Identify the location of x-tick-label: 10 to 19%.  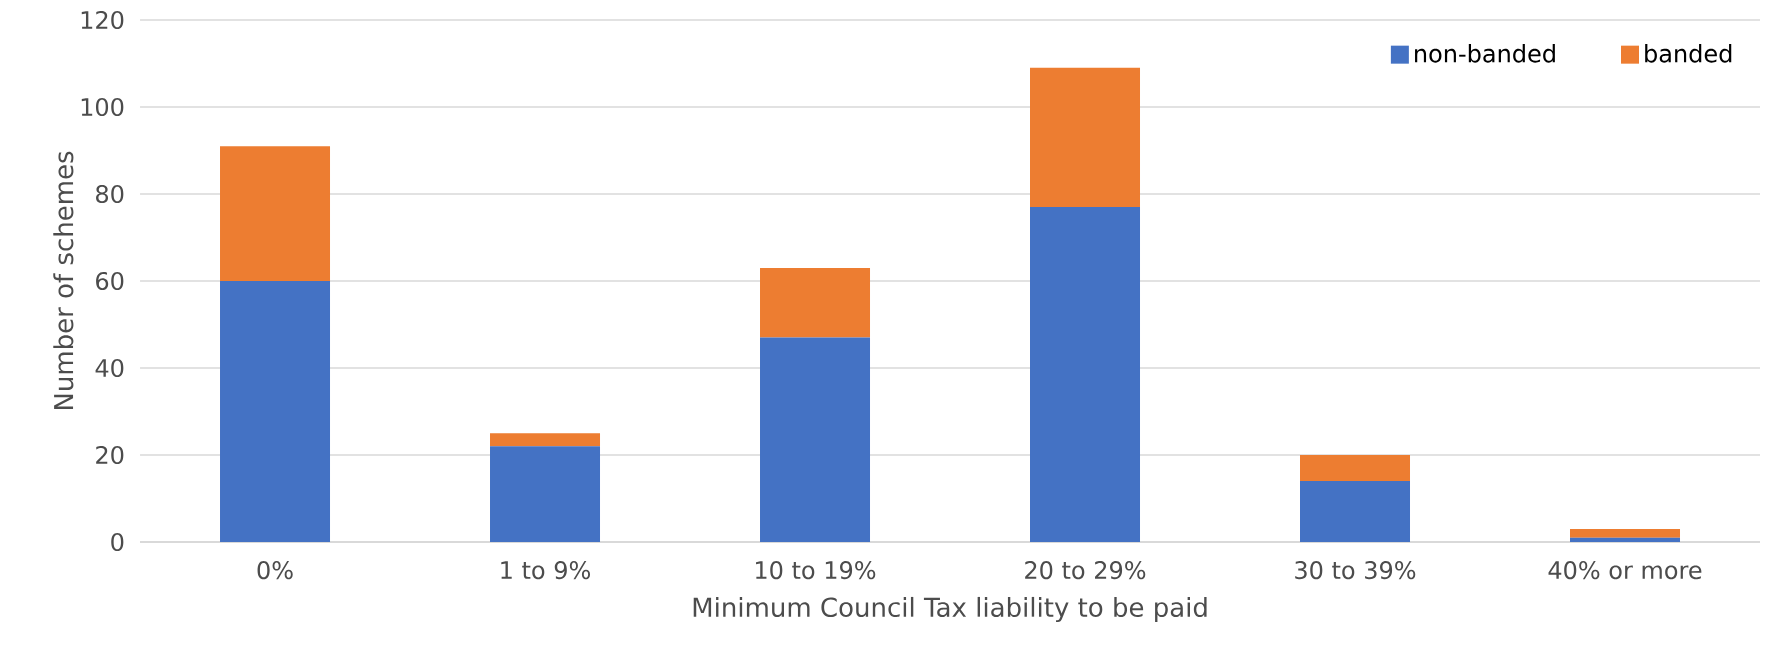
(816, 570).